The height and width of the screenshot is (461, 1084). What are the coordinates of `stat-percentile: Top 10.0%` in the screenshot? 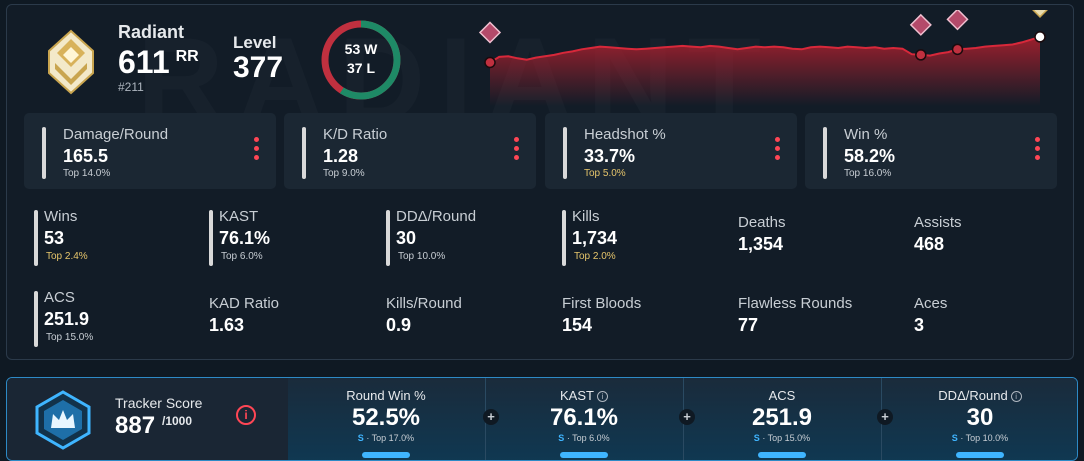 It's located at (422, 256).